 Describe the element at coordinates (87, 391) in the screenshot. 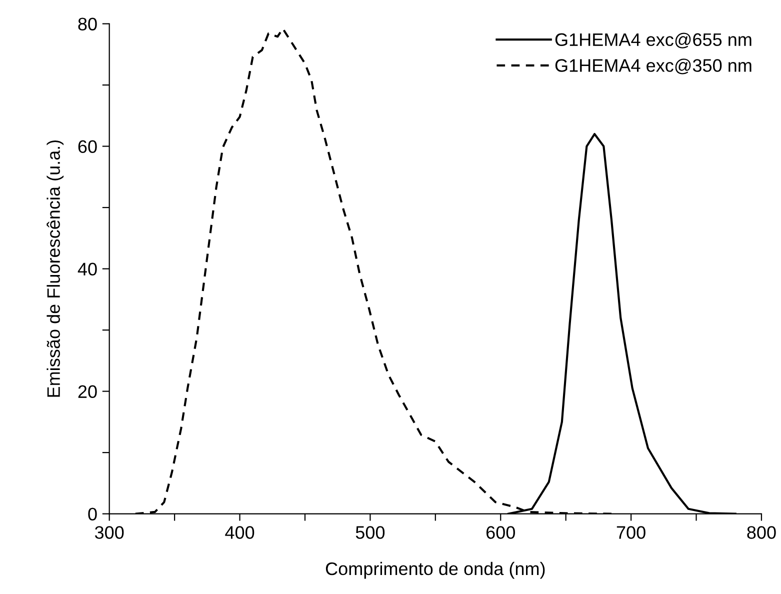

I see `y-tick-label: 20` at that location.